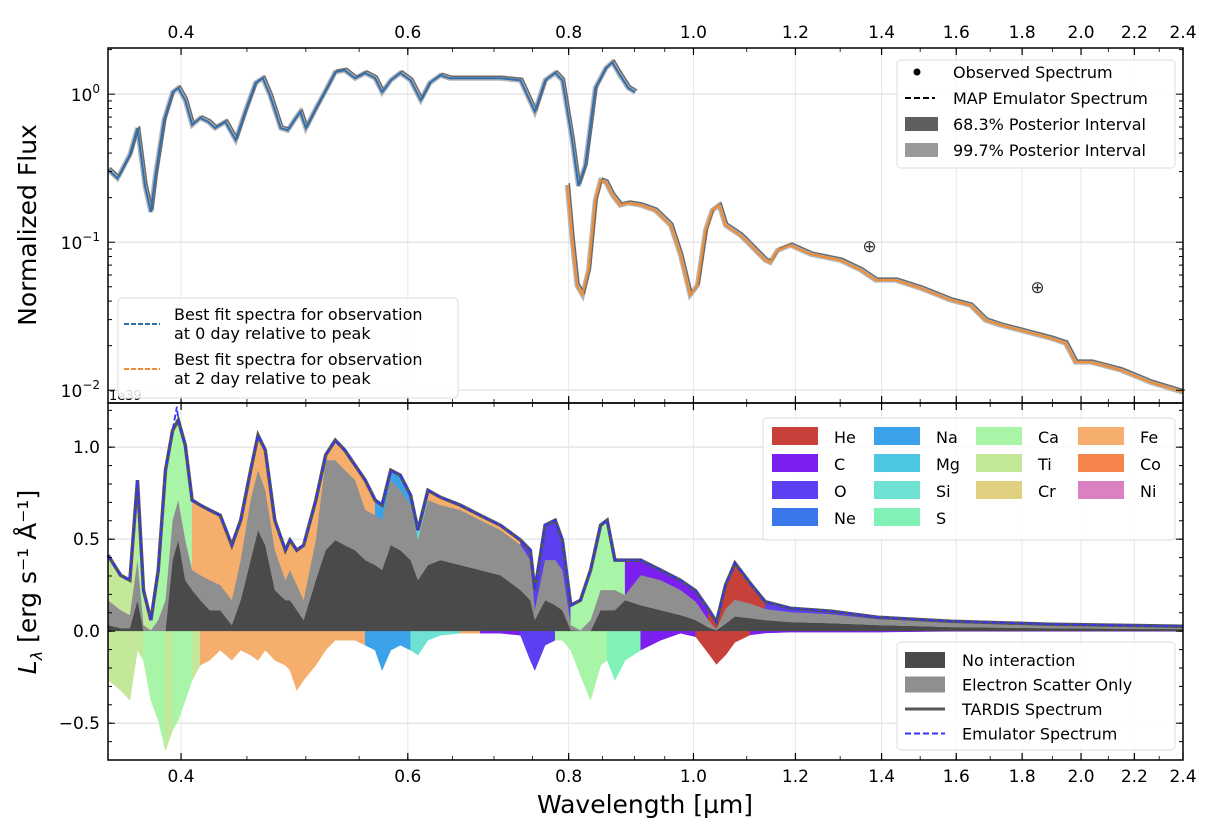  I want to click on y-axis-label-bottom: Lλ [erg s⁻¹ Å⁻¹], so click(29, 582).